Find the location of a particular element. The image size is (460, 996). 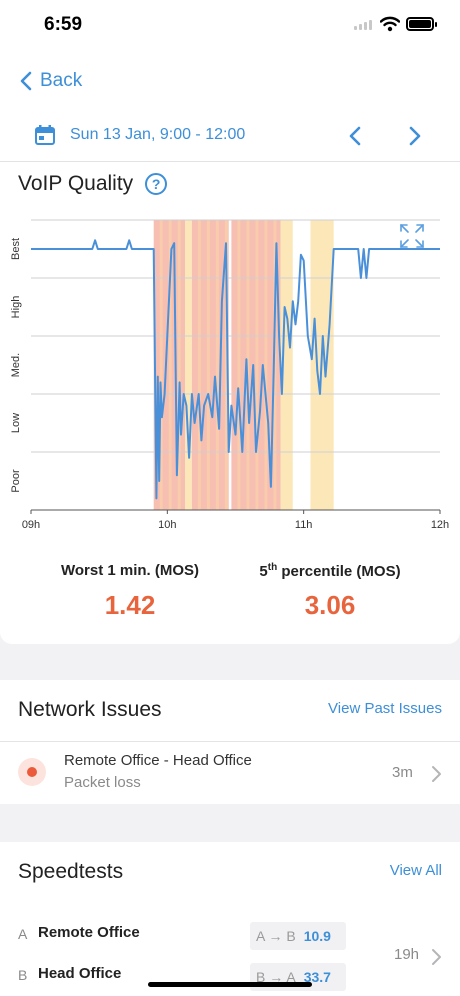

date-range-picker: Sun 13 Jan, 9:00 - 12:00 is located at coordinates (139, 135).